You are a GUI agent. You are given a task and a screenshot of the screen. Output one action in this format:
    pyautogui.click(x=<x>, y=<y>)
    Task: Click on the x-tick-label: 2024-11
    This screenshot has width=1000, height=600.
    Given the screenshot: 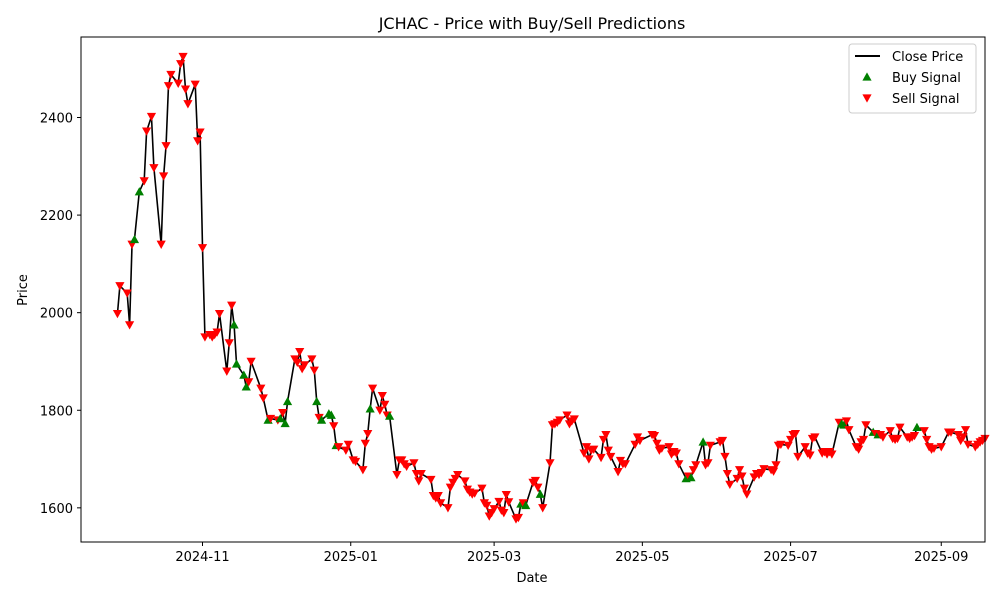 What is the action you would take?
    pyautogui.click(x=202, y=557)
    